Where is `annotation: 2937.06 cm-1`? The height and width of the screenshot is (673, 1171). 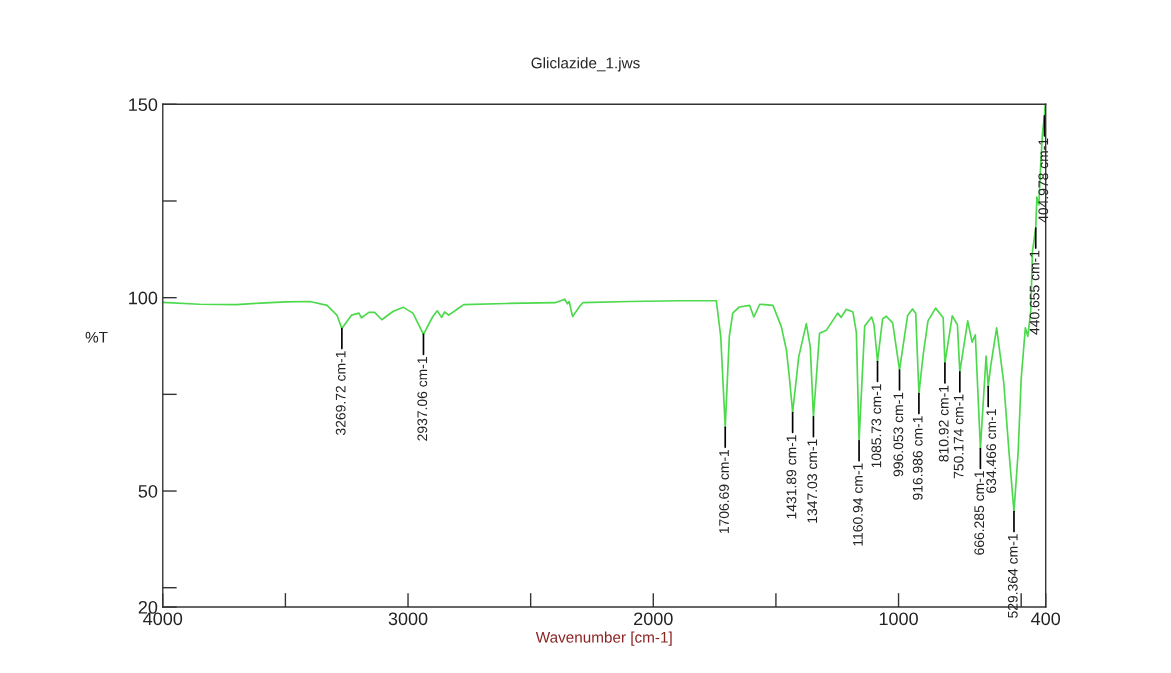 annotation: 2937.06 cm-1 is located at coordinates (422, 399).